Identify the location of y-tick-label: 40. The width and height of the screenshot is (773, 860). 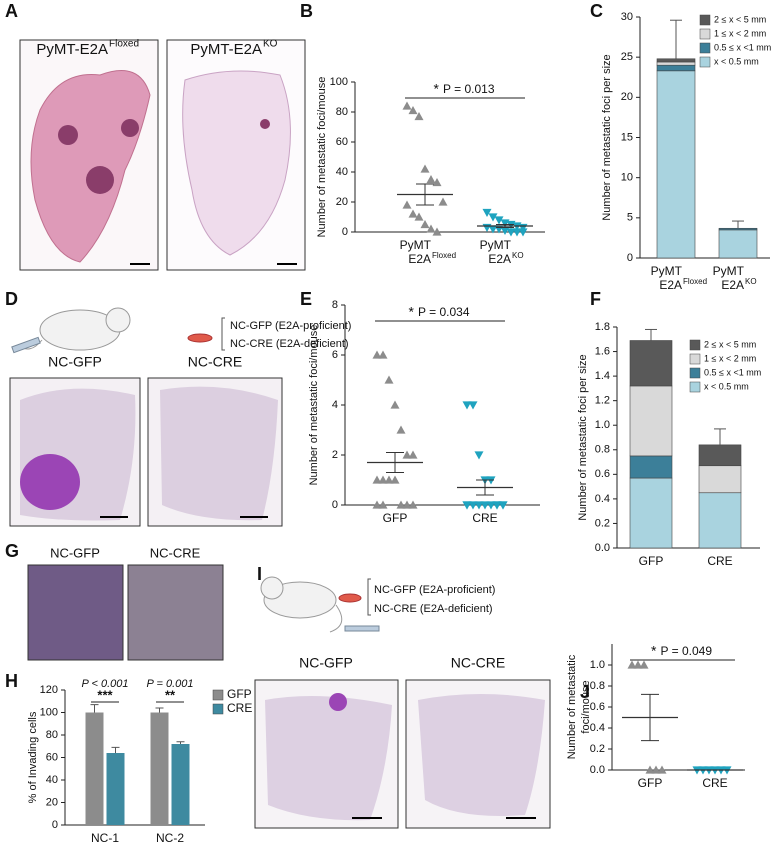
(342, 172).